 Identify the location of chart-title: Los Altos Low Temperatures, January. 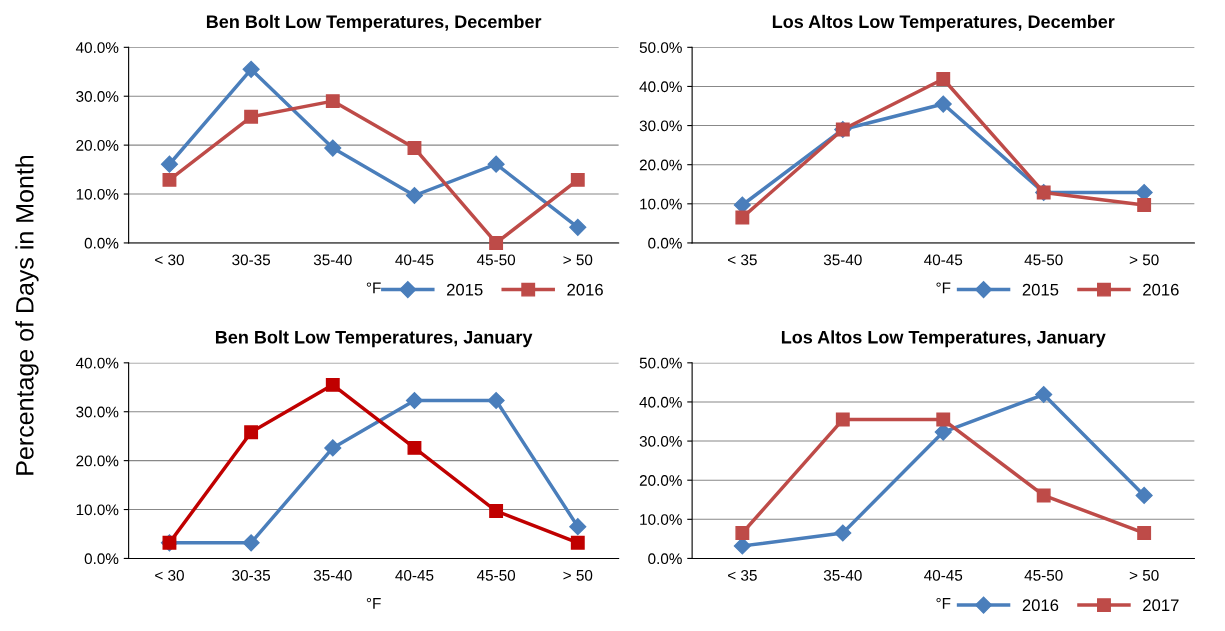
(943, 339).